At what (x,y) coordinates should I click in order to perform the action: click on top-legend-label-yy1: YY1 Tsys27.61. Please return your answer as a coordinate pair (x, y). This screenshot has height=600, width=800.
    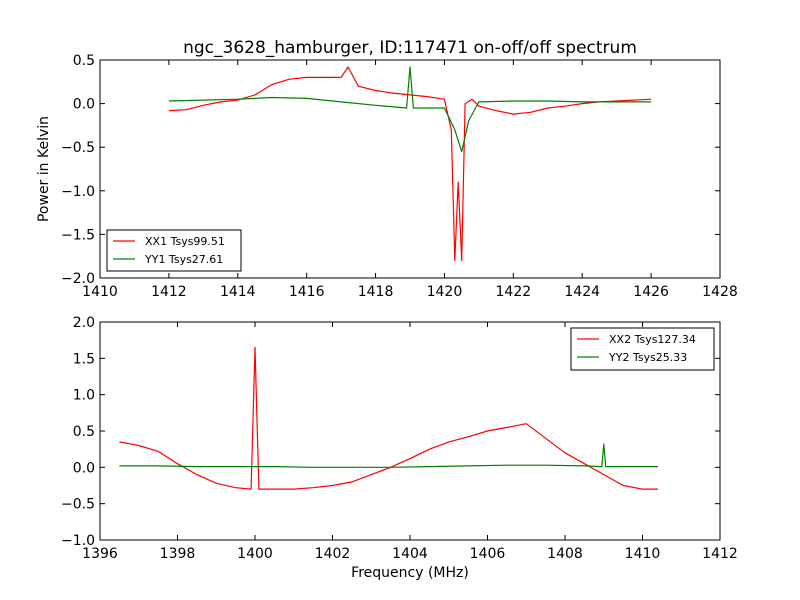
    Looking at the image, I should click on (183, 259).